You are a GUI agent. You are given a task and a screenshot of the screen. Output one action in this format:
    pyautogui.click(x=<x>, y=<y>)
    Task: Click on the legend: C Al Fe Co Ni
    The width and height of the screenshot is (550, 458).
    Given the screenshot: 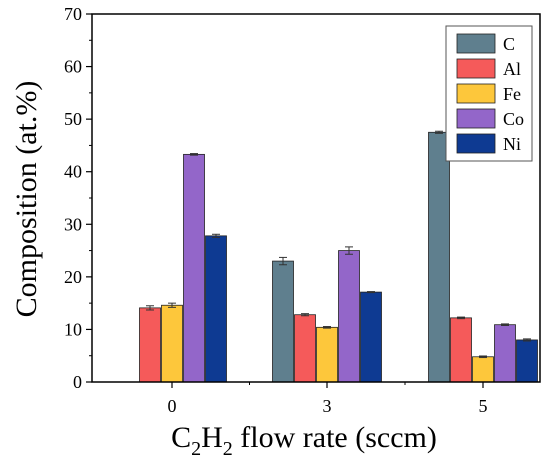 What is the action you would take?
    pyautogui.click(x=489, y=93)
    